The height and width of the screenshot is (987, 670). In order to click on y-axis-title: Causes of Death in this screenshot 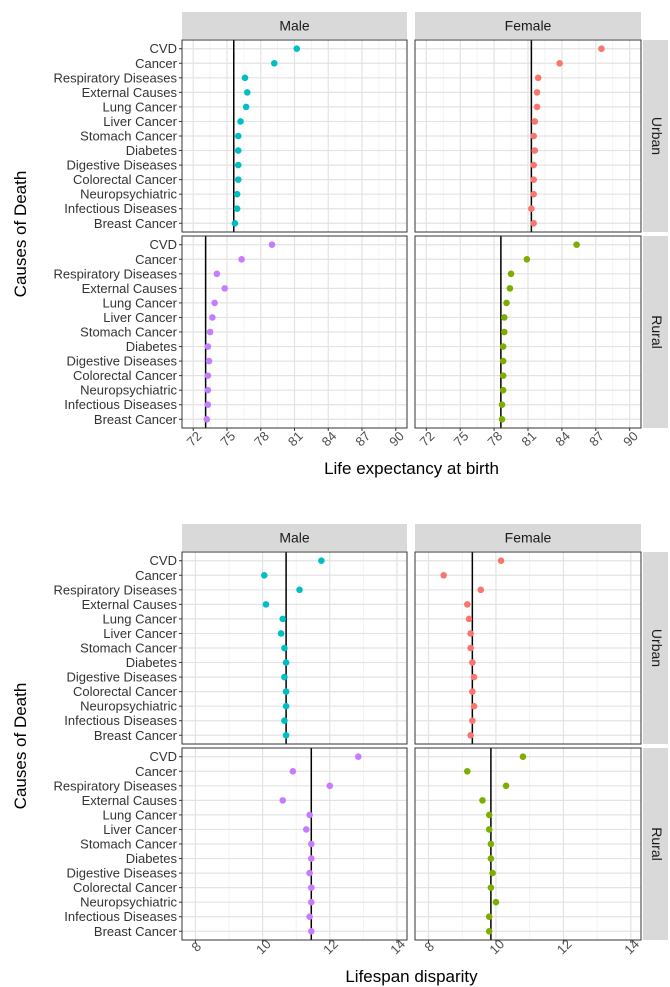, I will do `click(20, 234)`.